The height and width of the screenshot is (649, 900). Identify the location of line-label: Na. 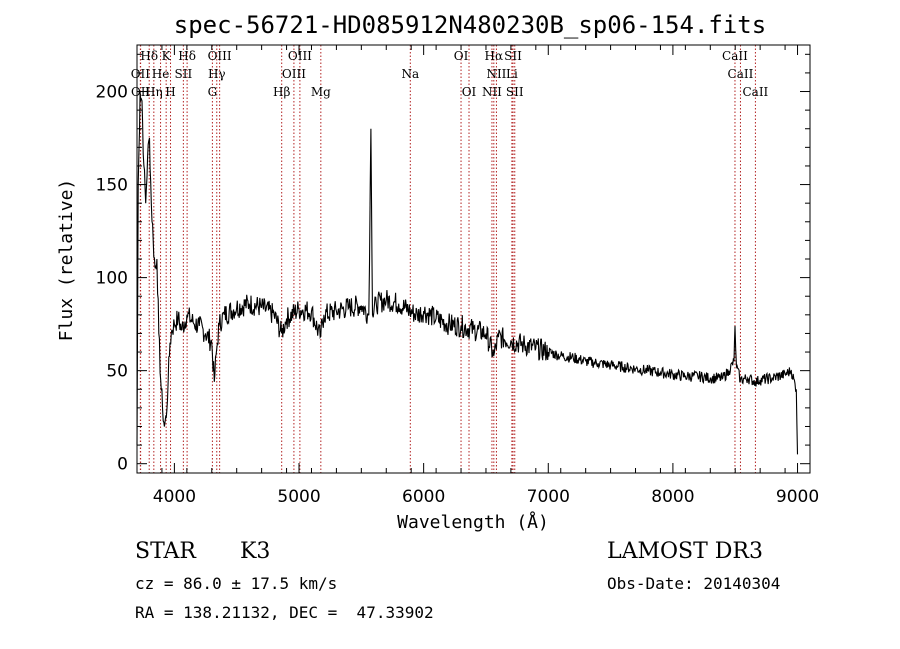
(410, 74).